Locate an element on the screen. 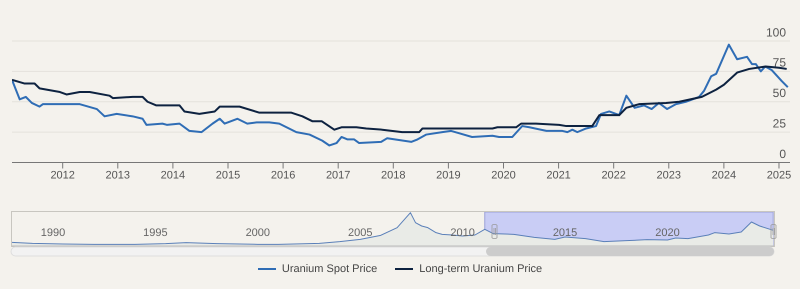 This screenshot has height=289, width=800. x-tick-label: 2012 is located at coordinates (62, 175).